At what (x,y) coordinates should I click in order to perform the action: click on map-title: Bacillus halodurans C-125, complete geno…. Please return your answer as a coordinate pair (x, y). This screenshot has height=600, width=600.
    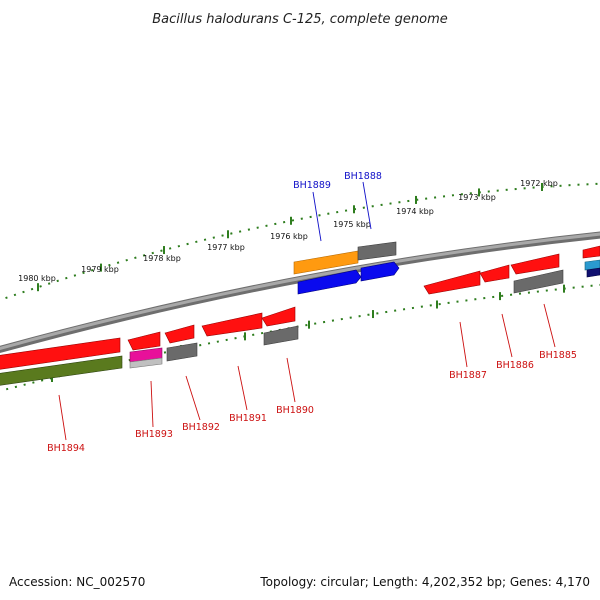
    Looking at the image, I should click on (300, 19).